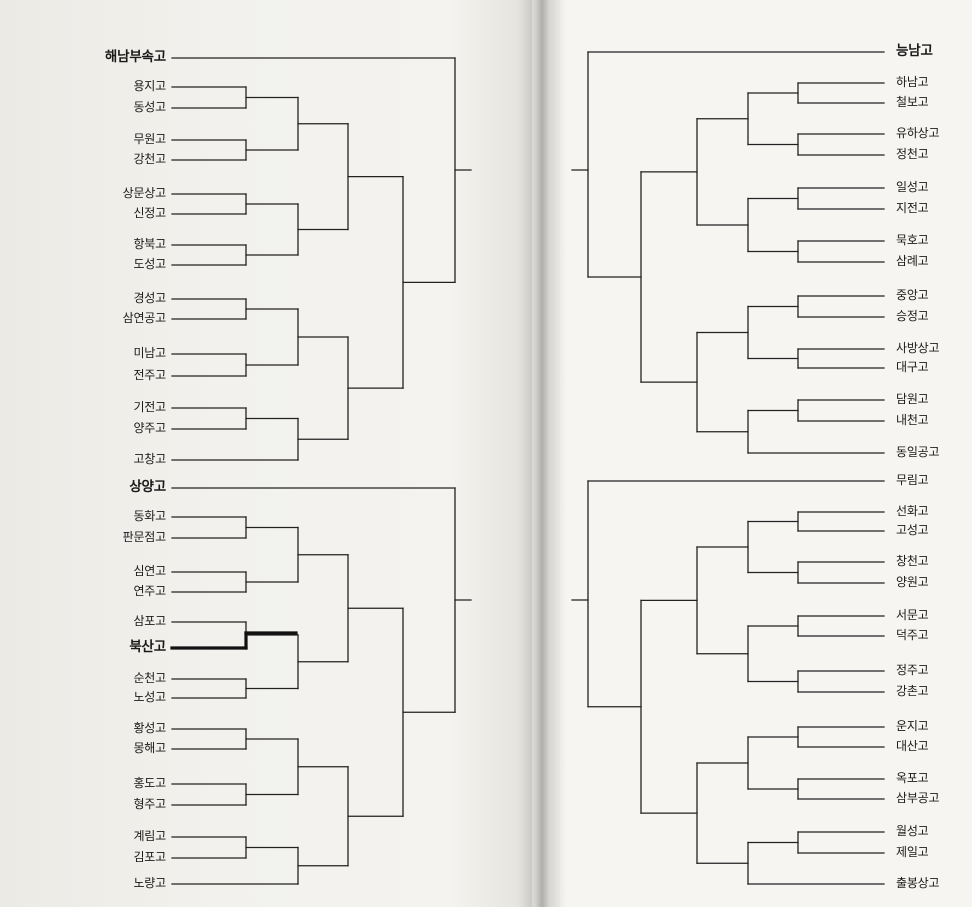 The height and width of the screenshot is (907, 972). I want to click on team-label-right-bottom-3: 창천고, so click(912, 561).